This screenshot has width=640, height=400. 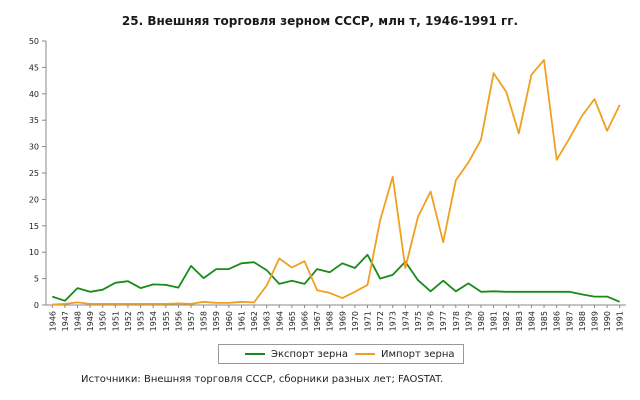 I want to click on x-tick-label: 1947, so click(x=65, y=321).